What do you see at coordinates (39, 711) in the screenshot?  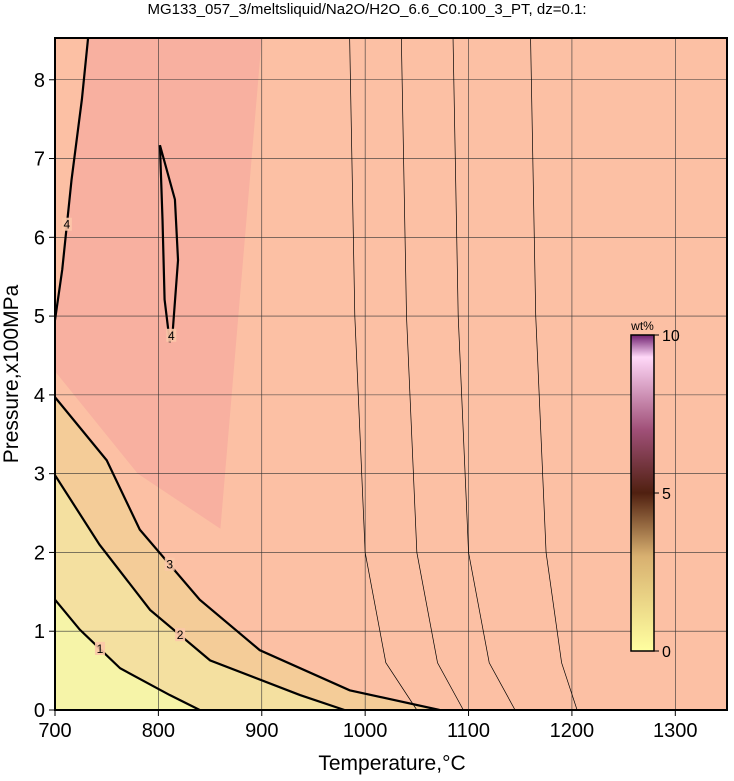 I see `y-tick-label: 0` at bounding box center [39, 711].